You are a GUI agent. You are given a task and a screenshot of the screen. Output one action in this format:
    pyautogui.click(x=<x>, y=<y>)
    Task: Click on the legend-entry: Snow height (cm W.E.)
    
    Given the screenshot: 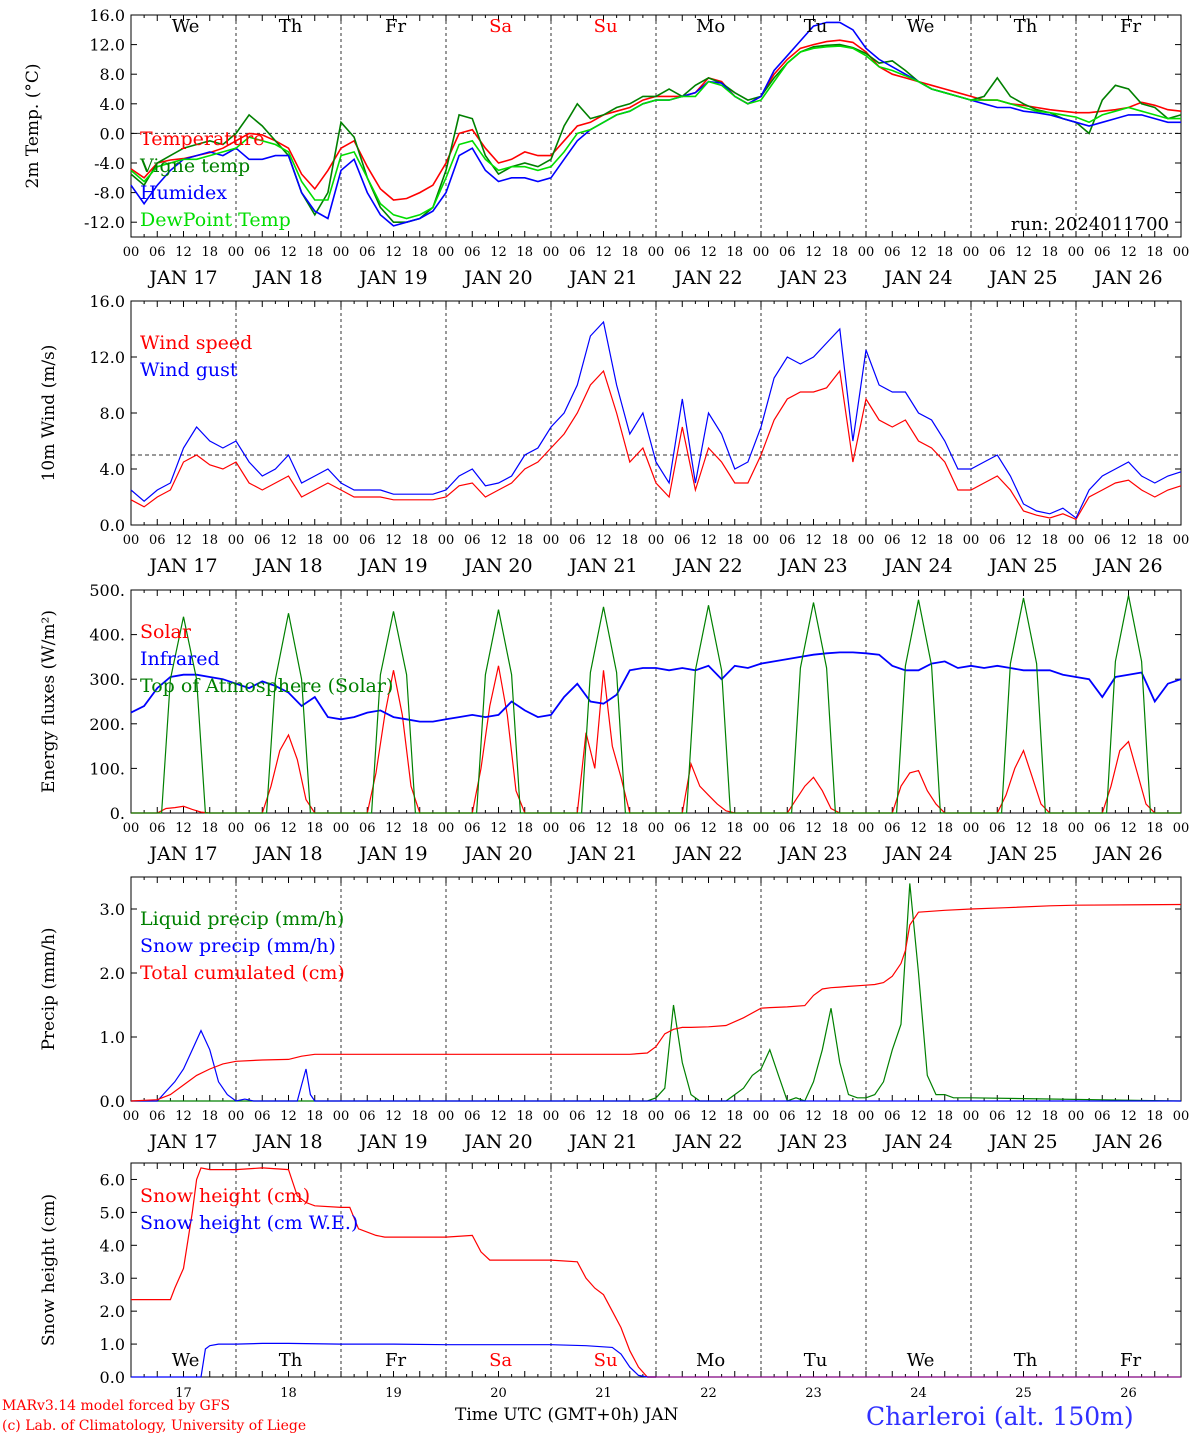 What is the action you would take?
    pyautogui.click(x=249, y=1223)
    